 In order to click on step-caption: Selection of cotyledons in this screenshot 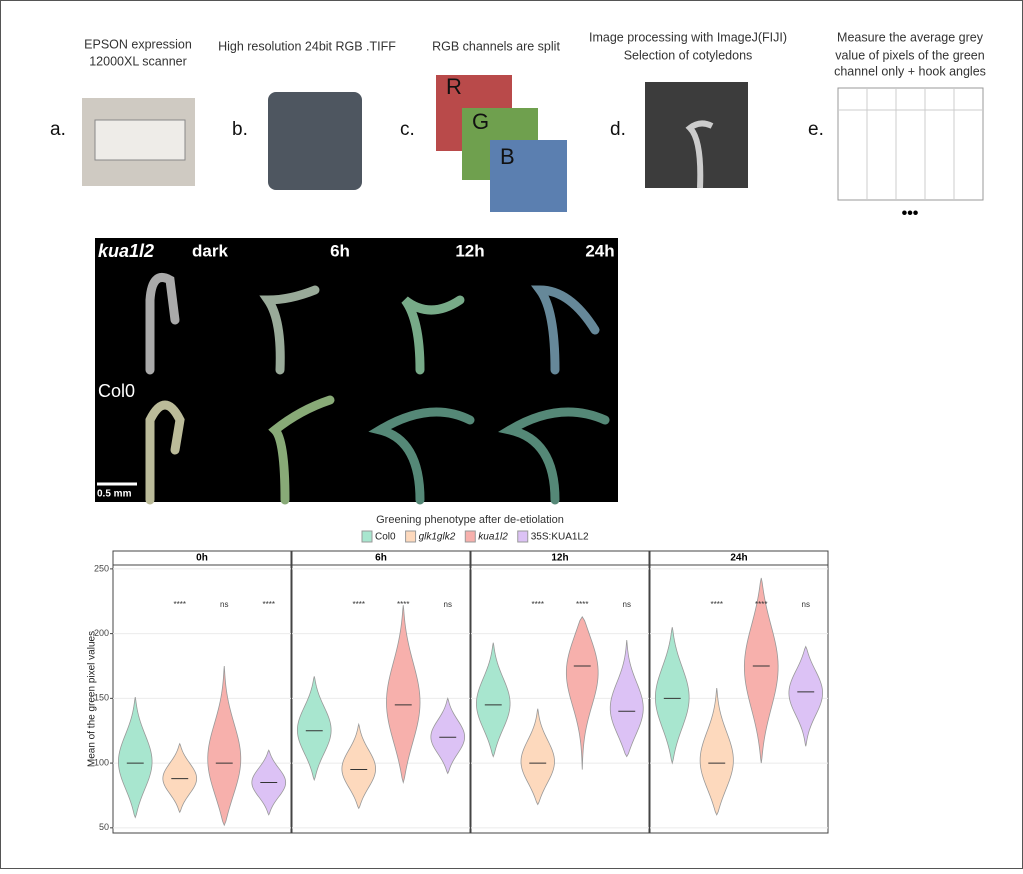, I will do `click(688, 55)`.